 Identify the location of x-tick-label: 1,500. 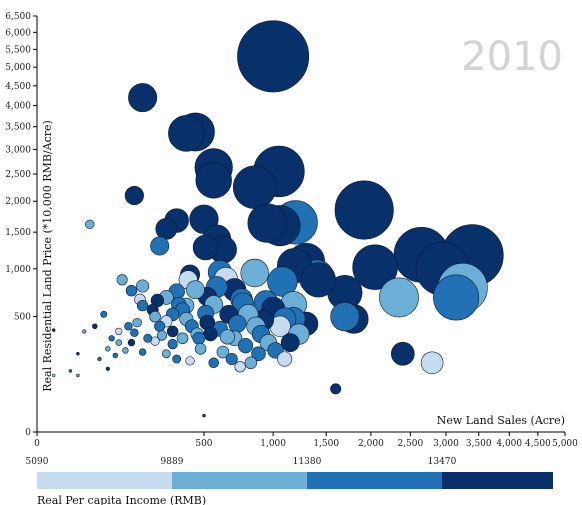
(326, 444).